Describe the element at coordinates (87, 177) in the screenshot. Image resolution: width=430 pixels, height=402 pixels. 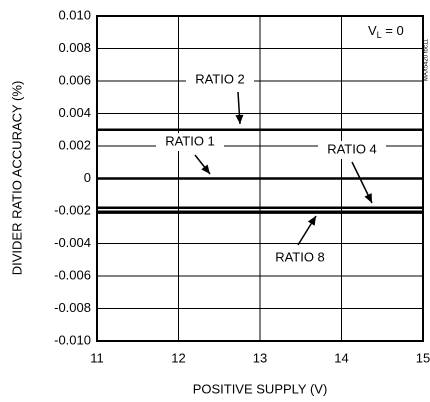
I see `y-tick-label: 0` at that location.